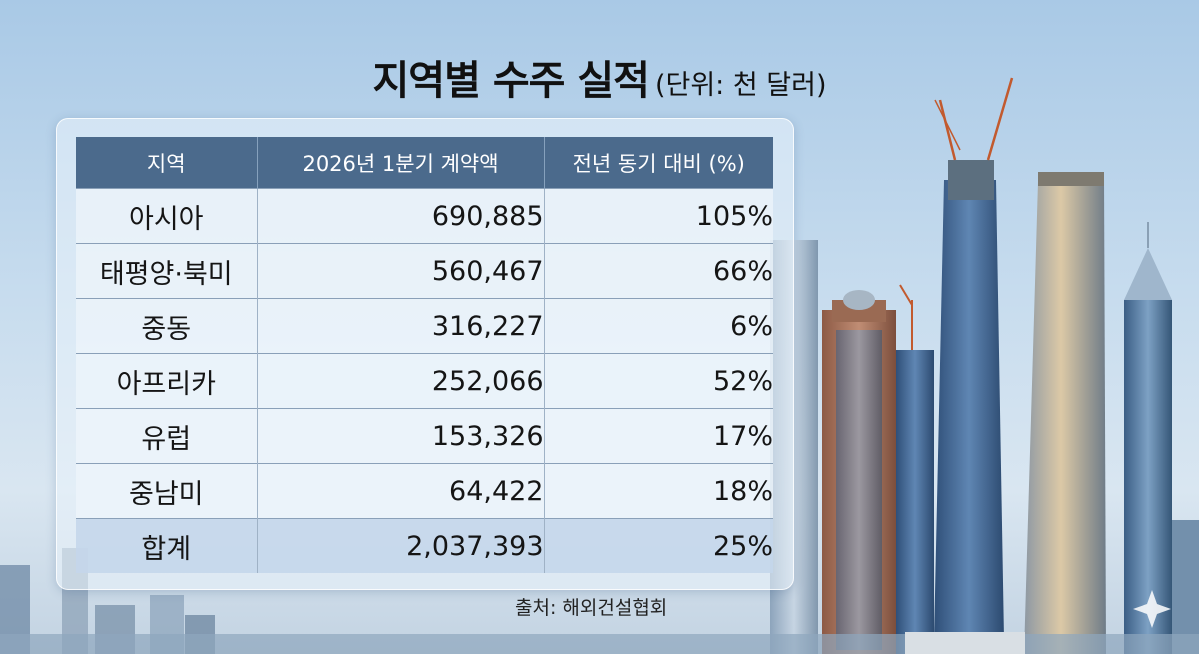 The height and width of the screenshot is (654, 1199). I want to click on title-unit: (단위: 천 달러), so click(740, 85).